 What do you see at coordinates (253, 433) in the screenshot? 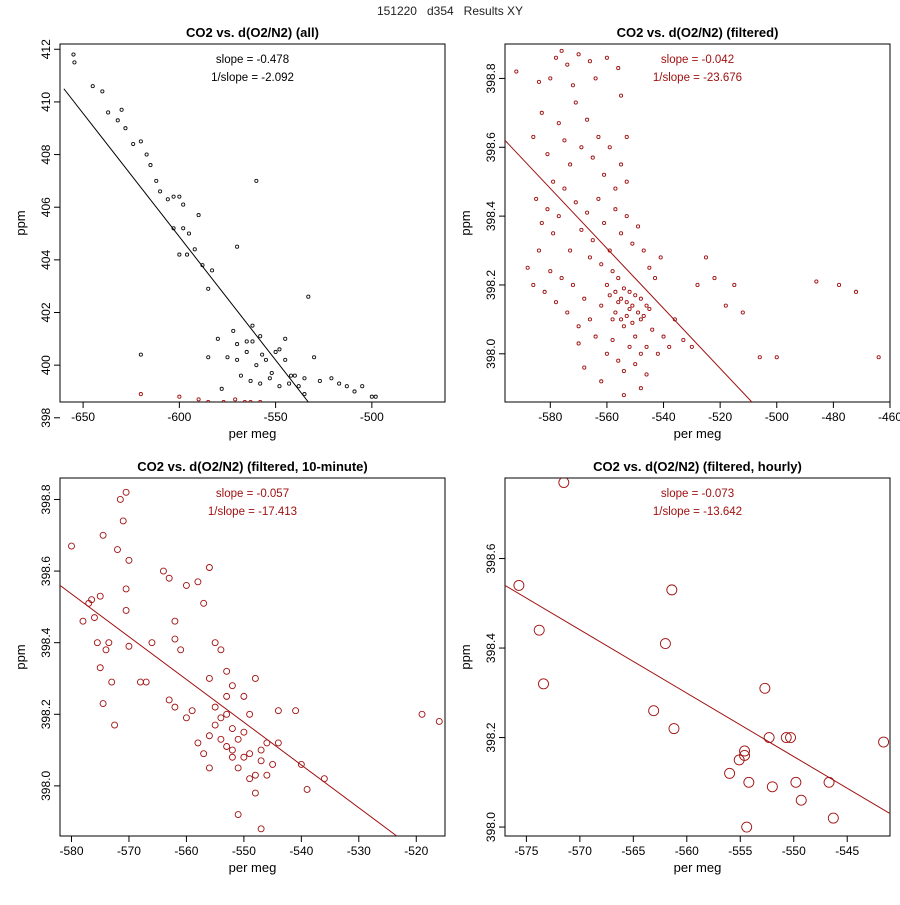
I see `chart1-x-axis-label: per meg` at bounding box center [253, 433].